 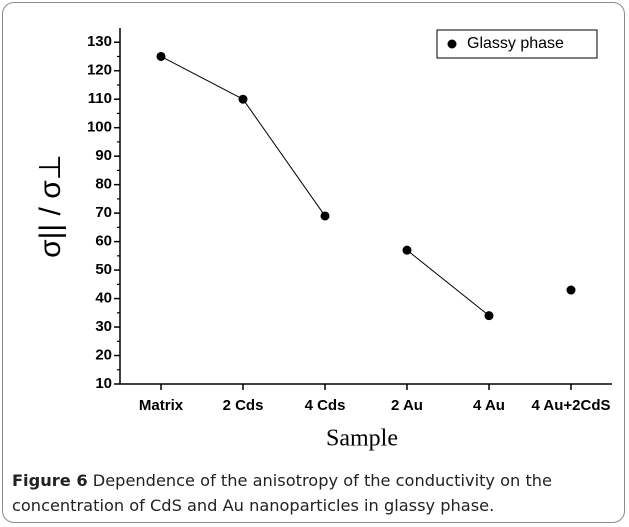 What do you see at coordinates (103, 184) in the screenshot?
I see `y-tick-label: 80` at bounding box center [103, 184].